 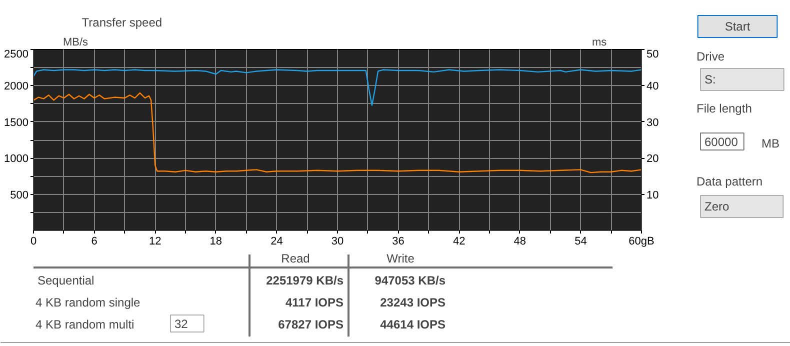 What do you see at coordinates (413, 303) in the screenshot?
I see `text: 23243 IOPS` at bounding box center [413, 303].